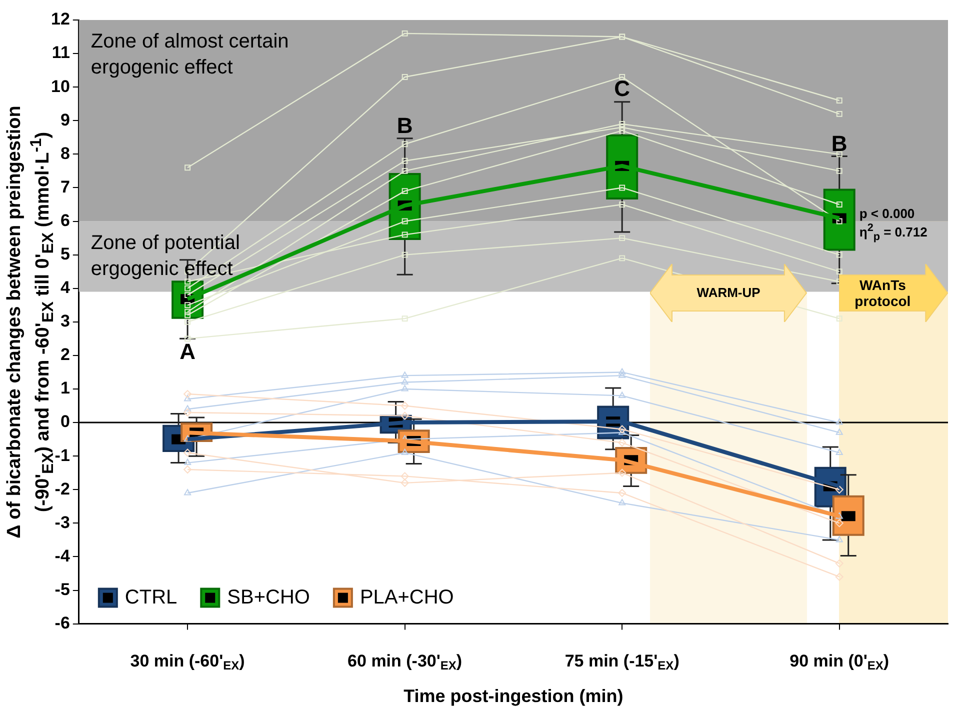 The image size is (953, 719). Describe the element at coordinates (65, 254) in the screenshot. I see `y-tick-label: 5` at that location.